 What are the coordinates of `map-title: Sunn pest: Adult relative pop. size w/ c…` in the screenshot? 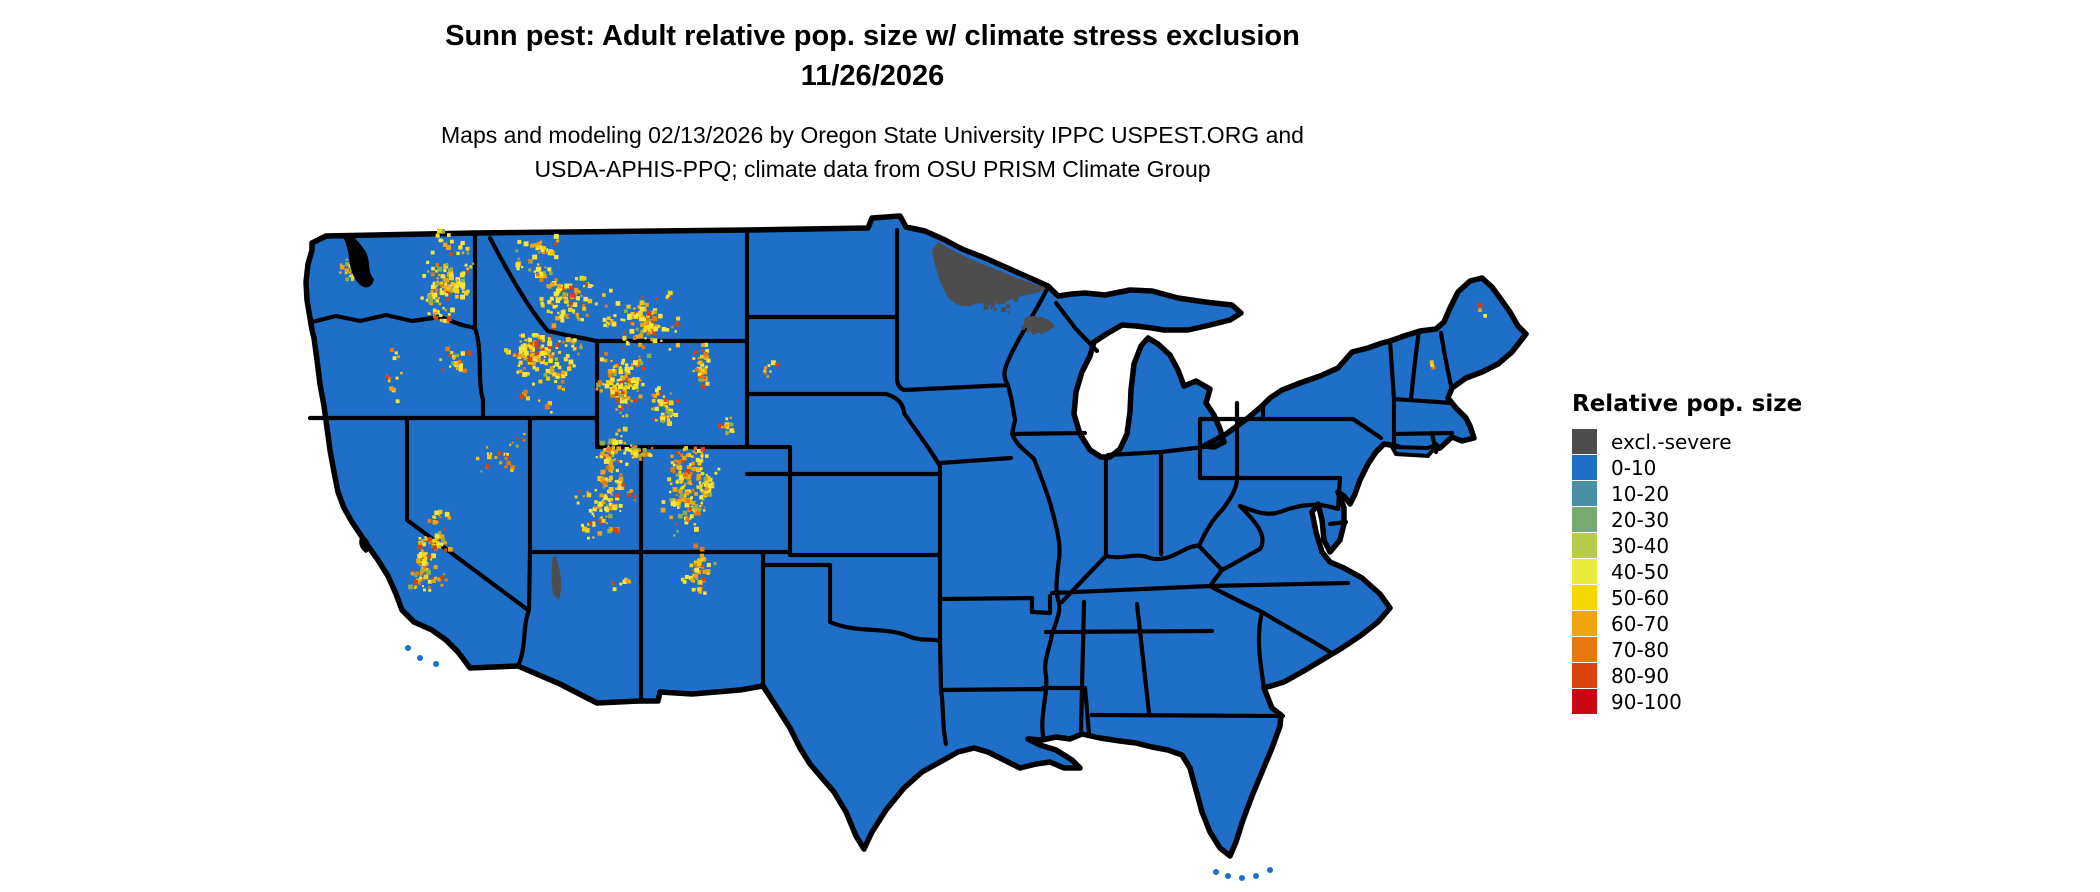 It's located at (872, 36).